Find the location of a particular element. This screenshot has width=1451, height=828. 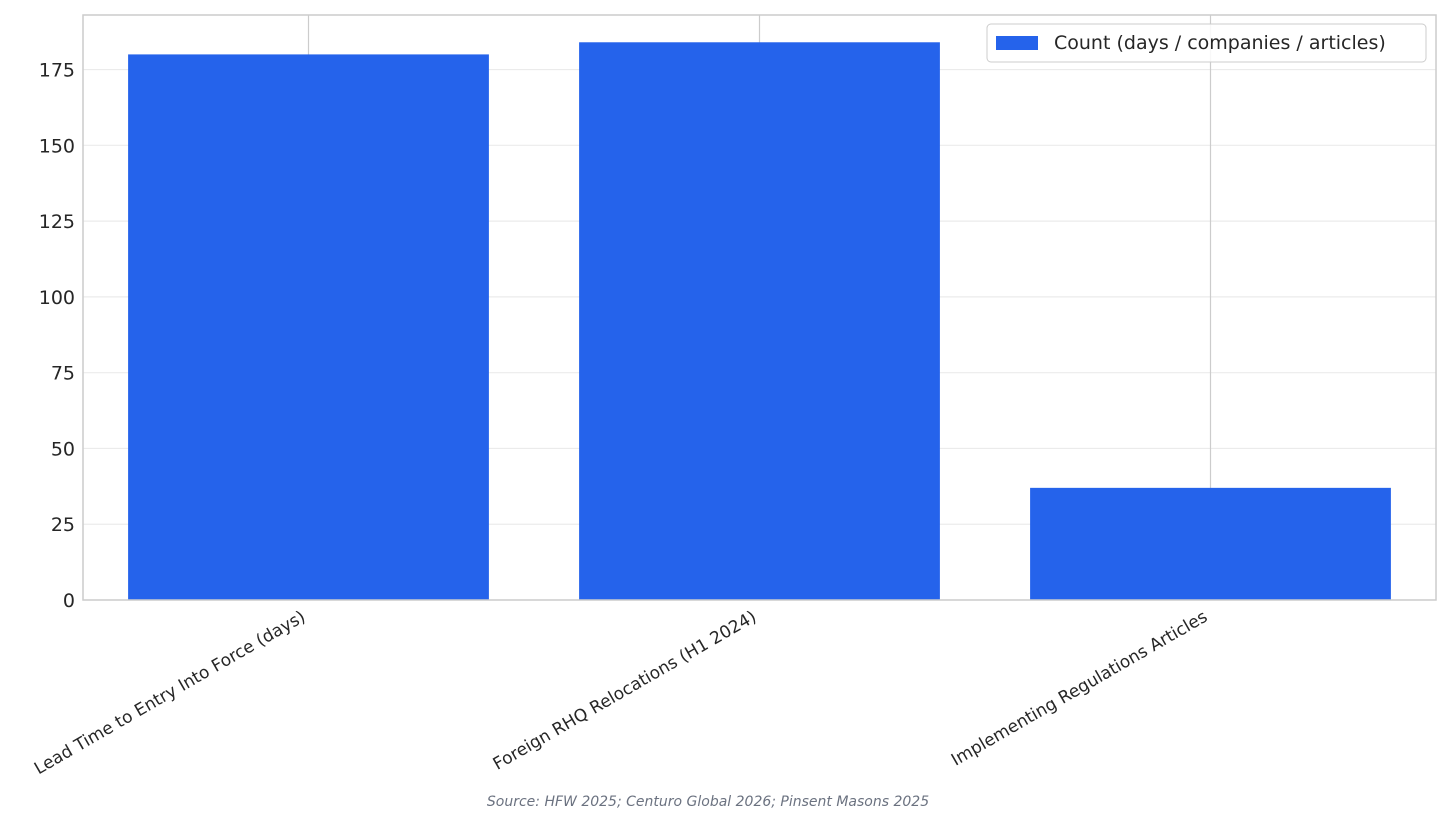

bar is located at coordinates (1210, 543).